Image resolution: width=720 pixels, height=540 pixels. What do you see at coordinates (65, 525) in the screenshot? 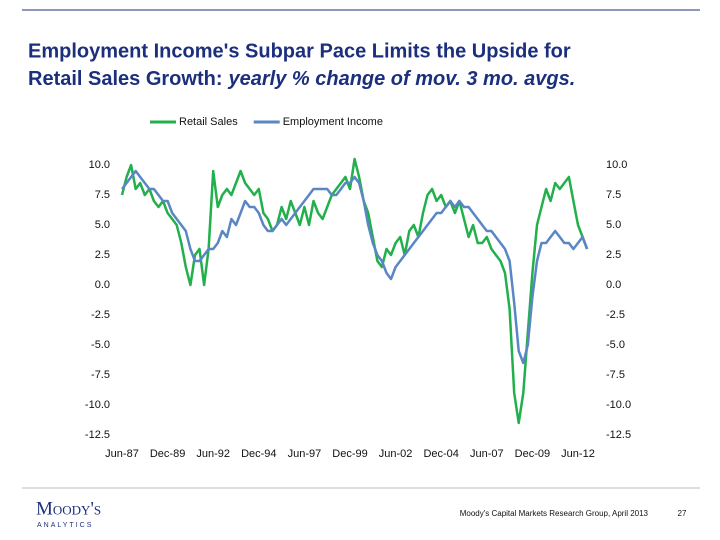
I see `logo-sub: ANALYTICS` at bounding box center [65, 525].